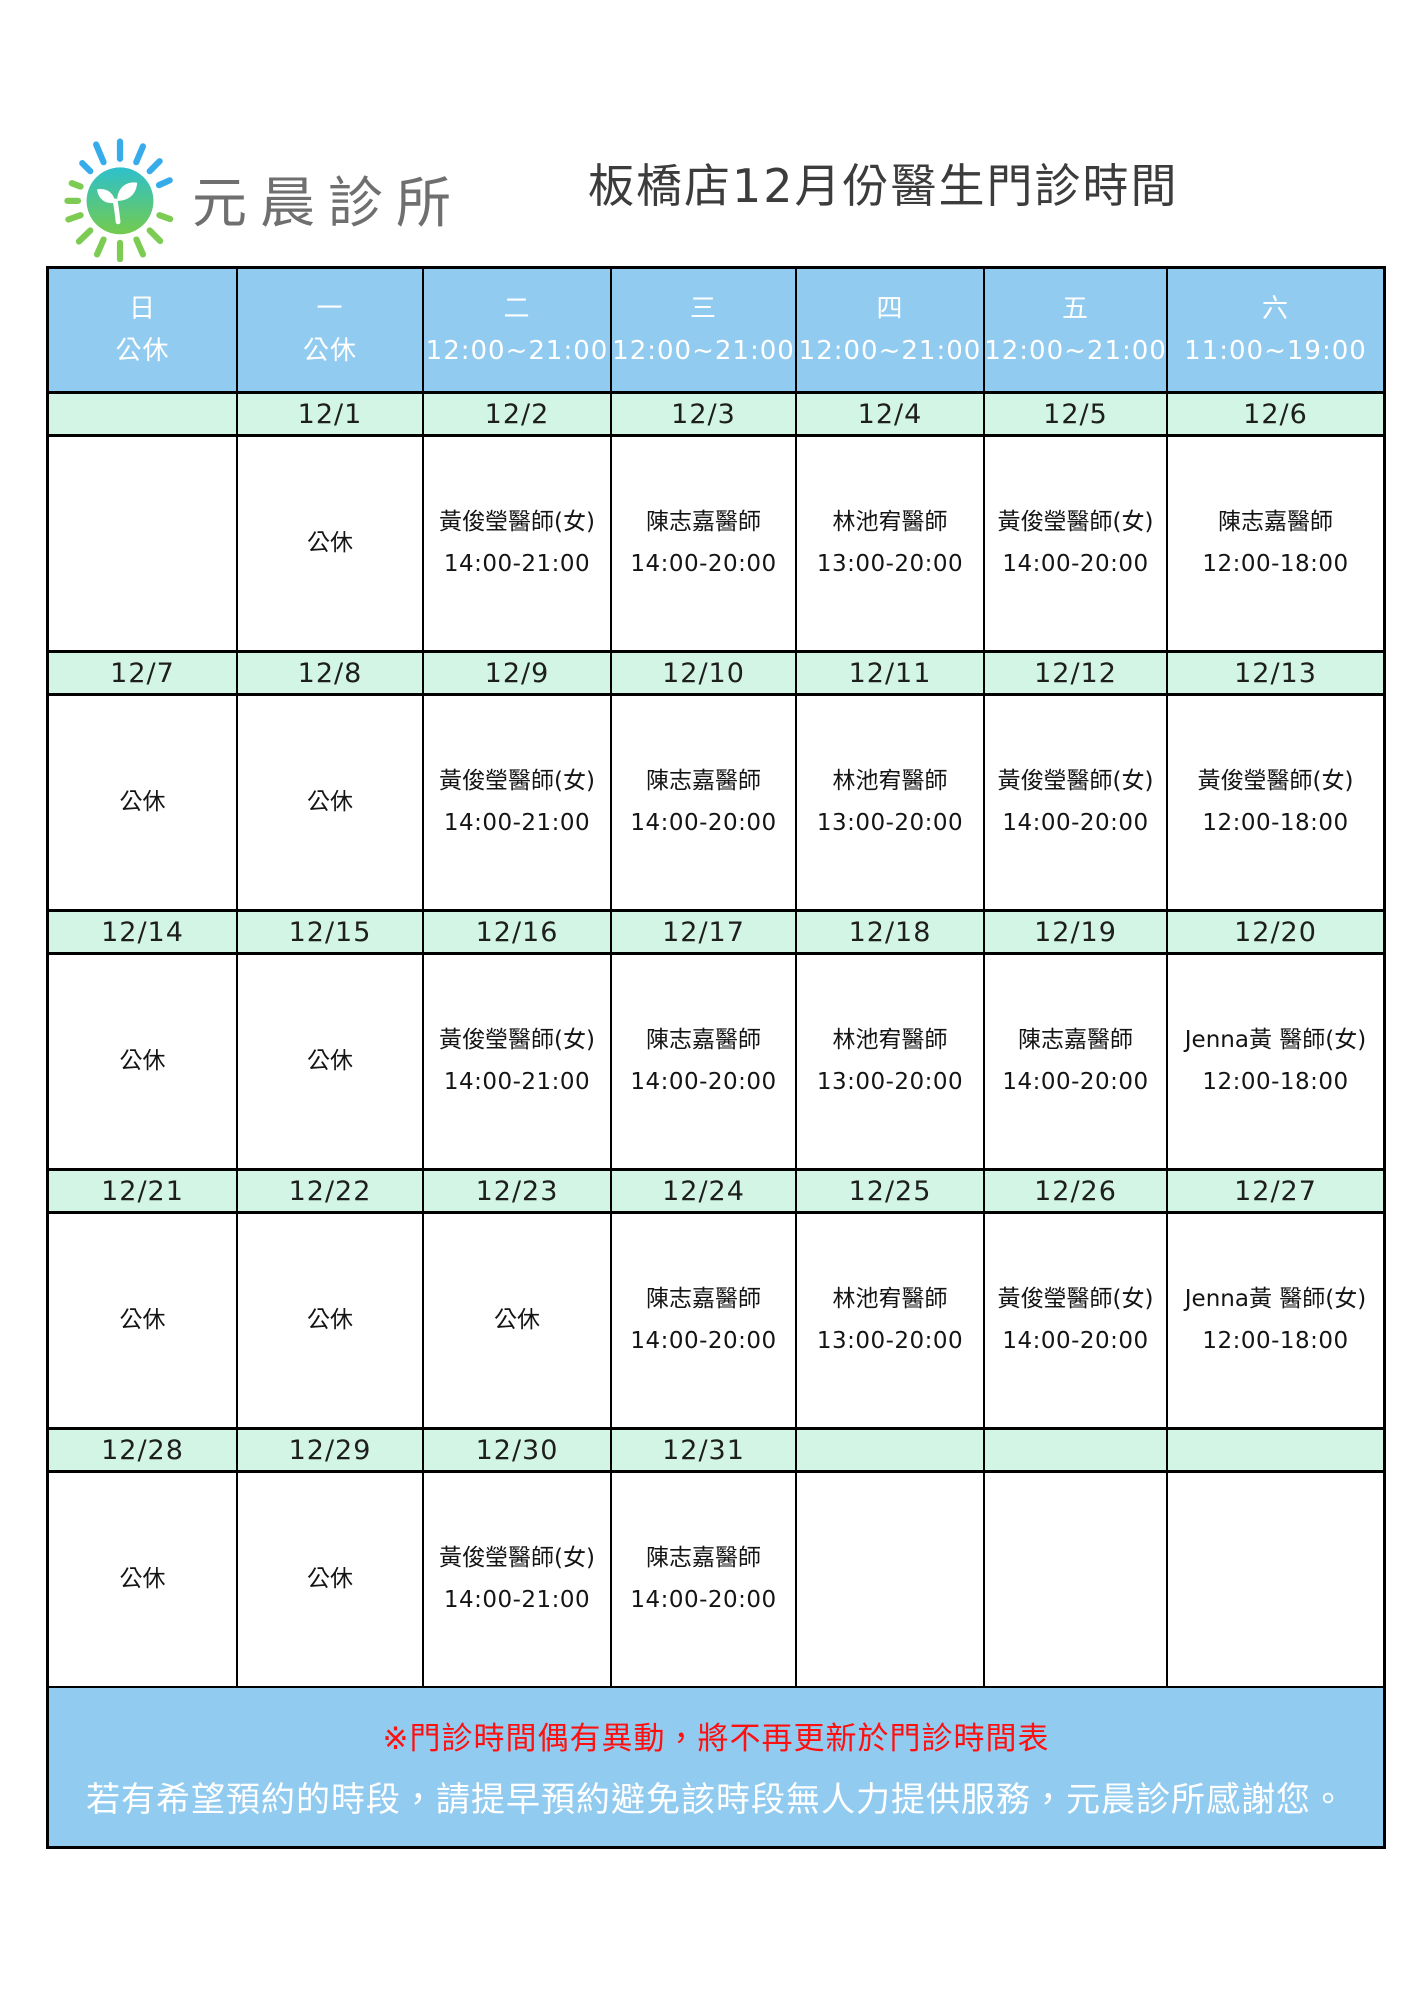 This screenshot has height=2000, width=1414. Describe the element at coordinates (330, 309) in the screenshot. I see `weekday-label: 一` at that location.